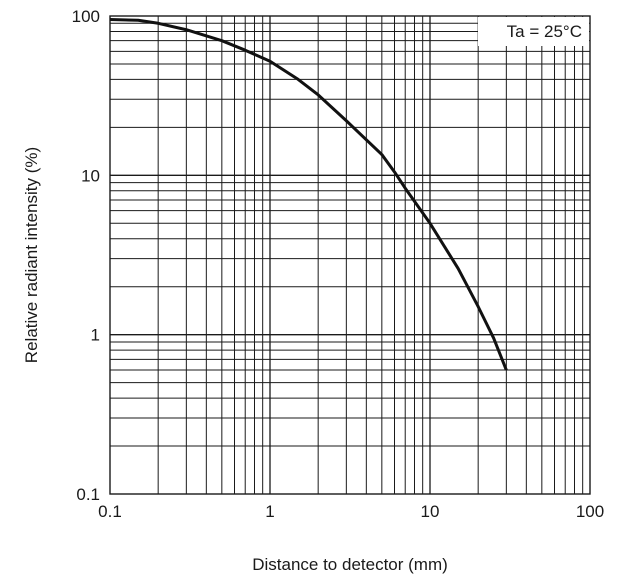  What do you see at coordinates (350, 564) in the screenshot?
I see `x-axis-label: Distance to detector (mm)` at bounding box center [350, 564].